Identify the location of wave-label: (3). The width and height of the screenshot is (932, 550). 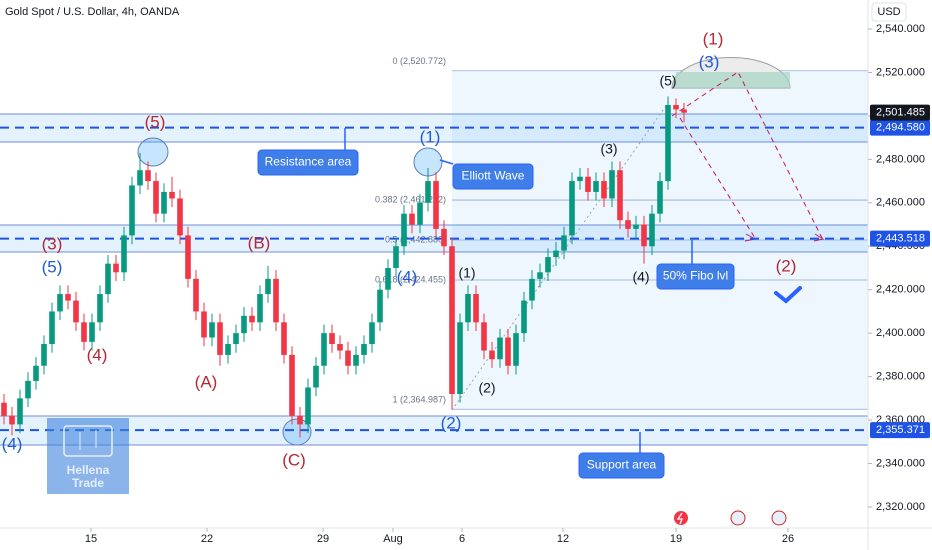
(608, 149).